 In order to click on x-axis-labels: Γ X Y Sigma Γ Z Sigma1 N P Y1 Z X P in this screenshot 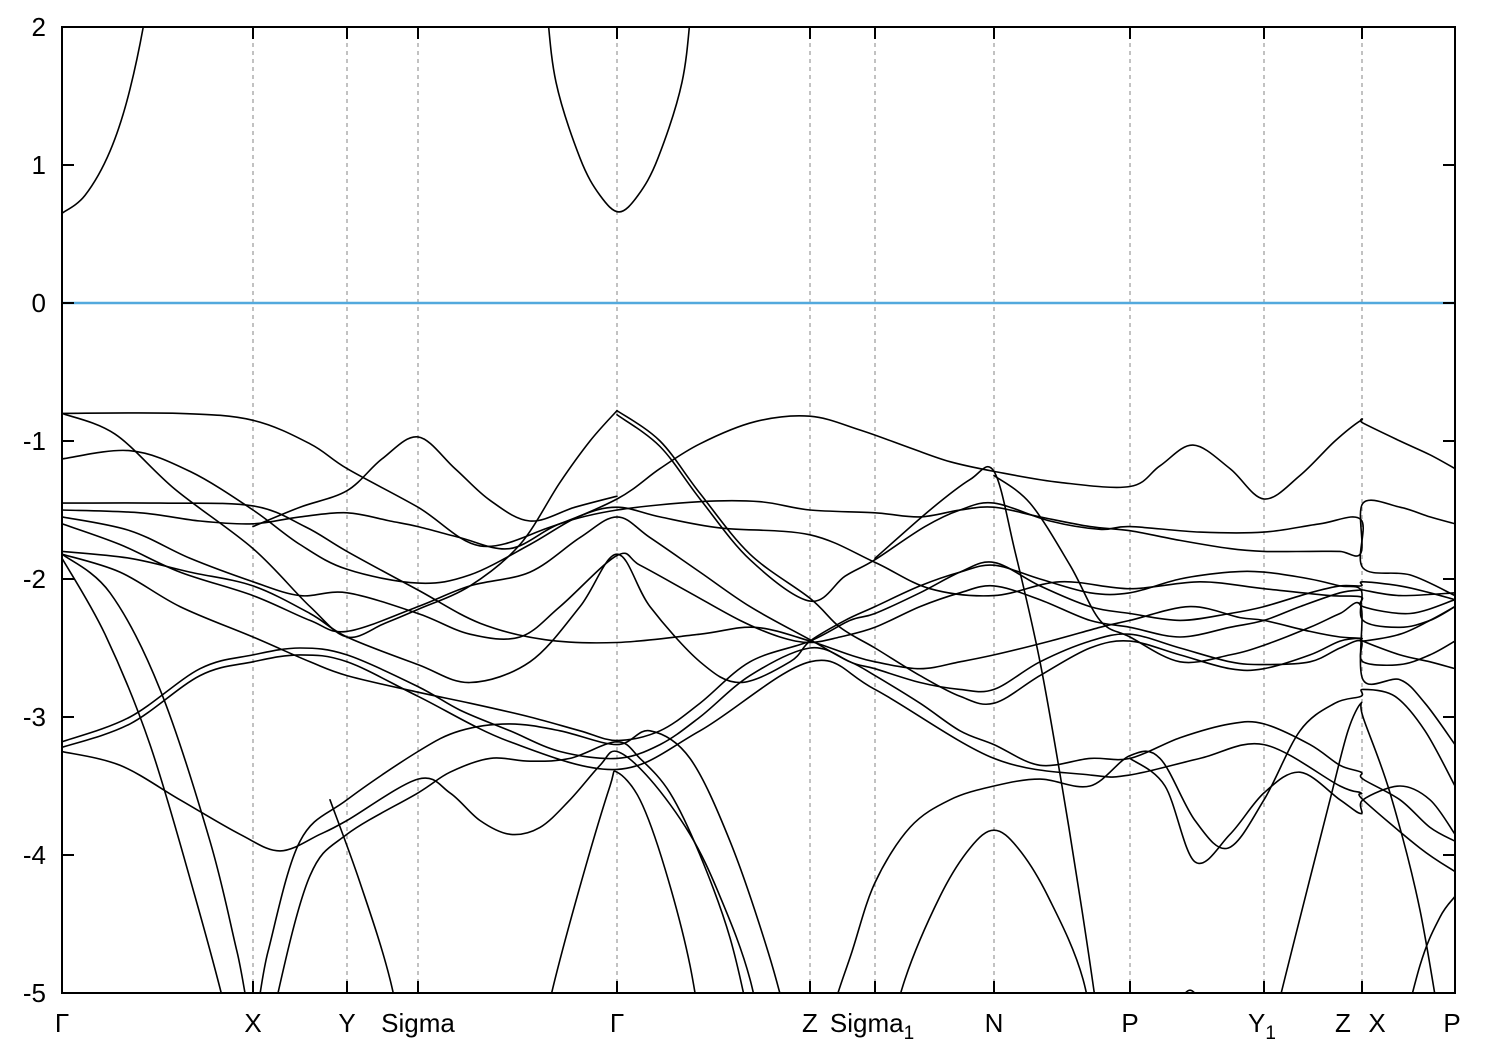, I will do `click(758, 1026)`.